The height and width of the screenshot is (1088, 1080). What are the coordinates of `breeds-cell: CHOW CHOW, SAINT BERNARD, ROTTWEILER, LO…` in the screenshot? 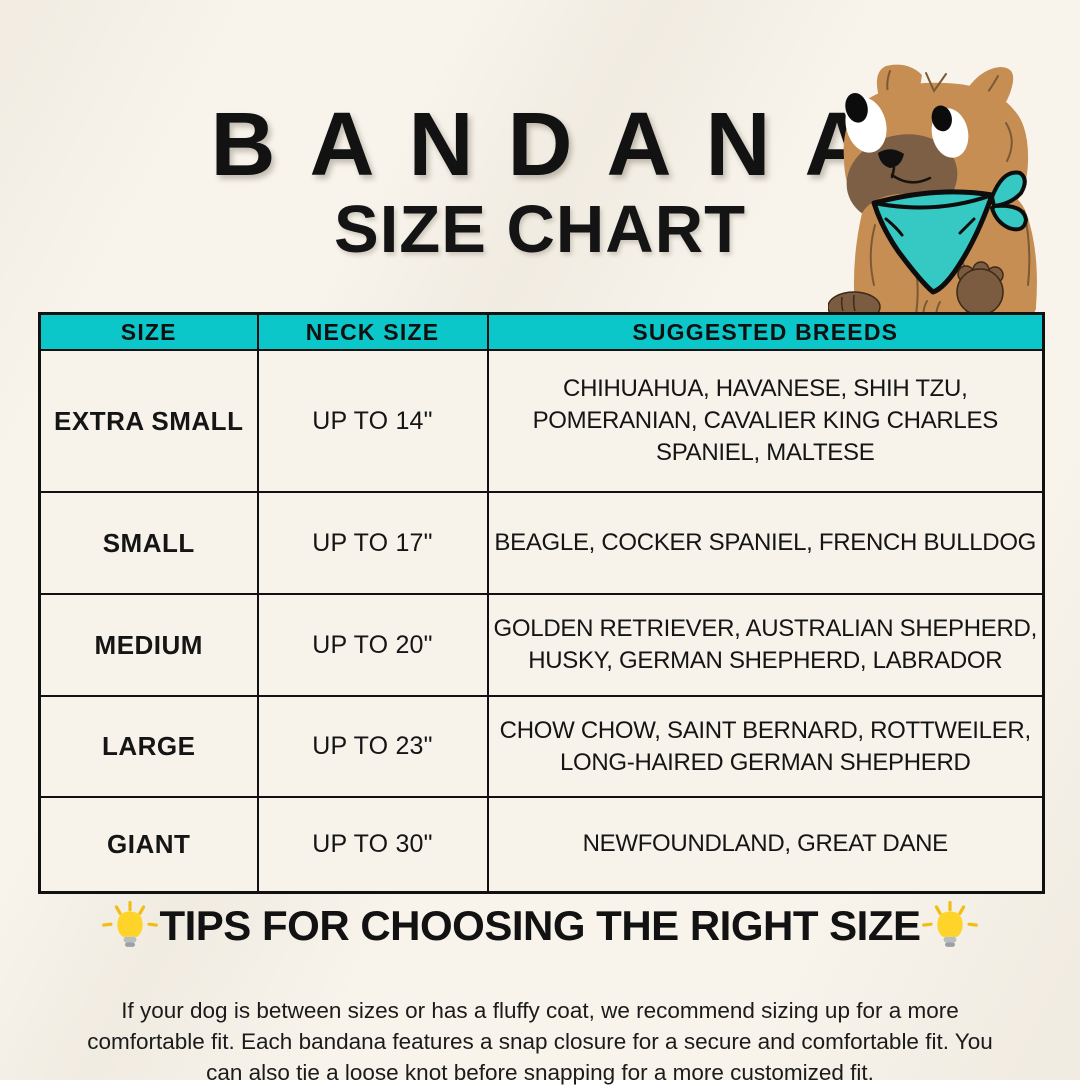 It's located at (765, 746).